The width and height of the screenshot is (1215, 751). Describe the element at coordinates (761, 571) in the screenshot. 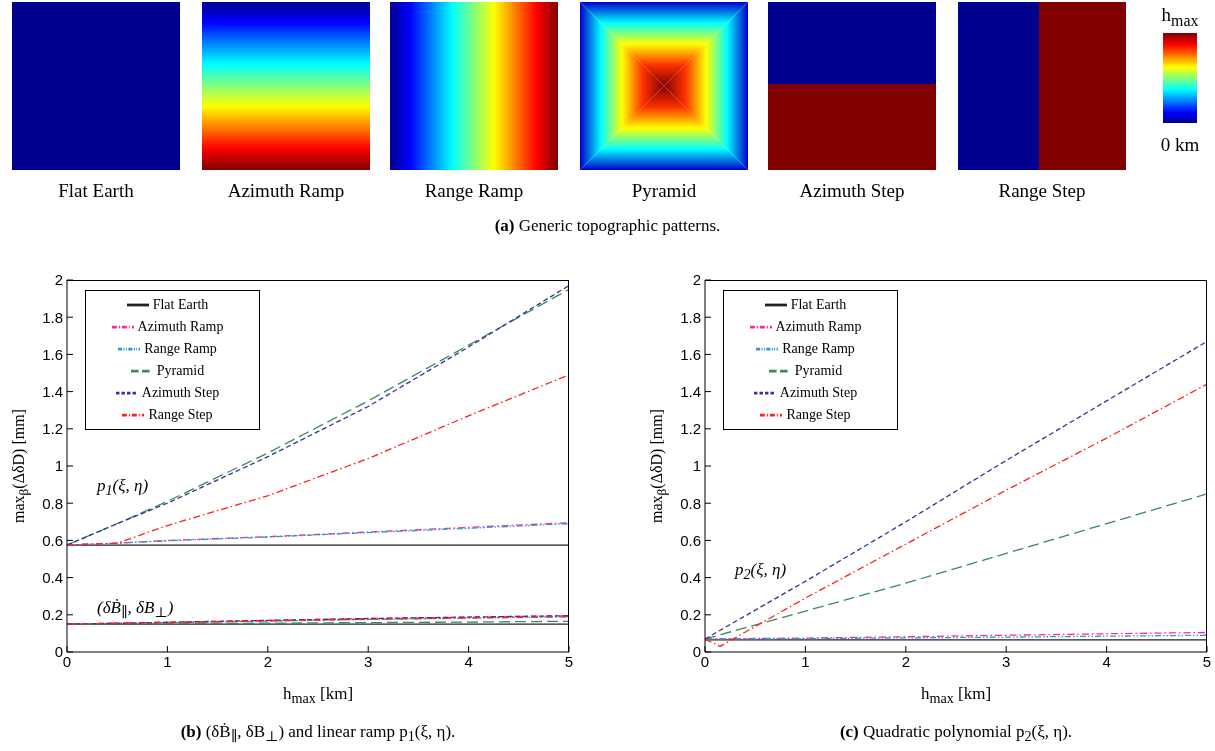

I see `annotation: p$_{2}$(ξ, η)` at that location.